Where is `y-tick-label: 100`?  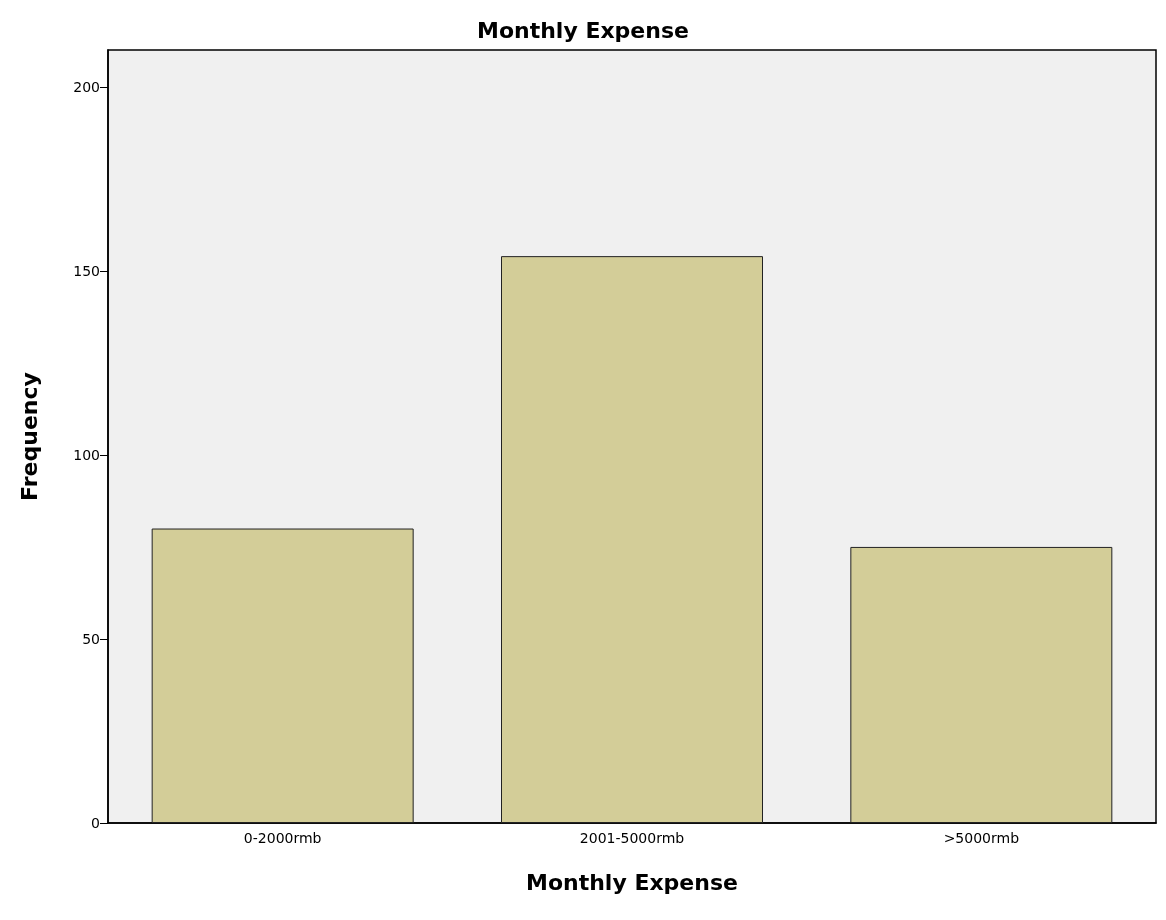 y-tick-label: 100 is located at coordinates (86, 454).